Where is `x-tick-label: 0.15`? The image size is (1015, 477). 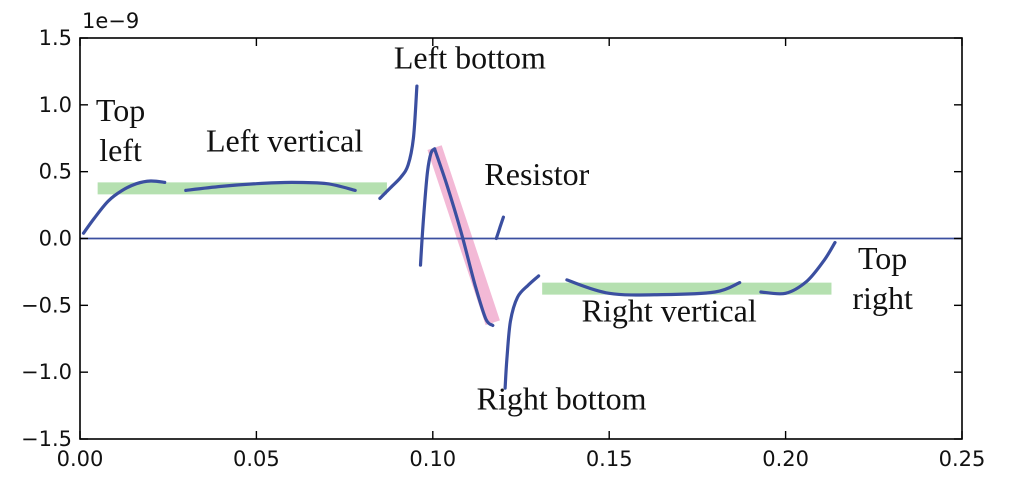 x-tick-label: 0.15 is located at coordinates (609, 459).